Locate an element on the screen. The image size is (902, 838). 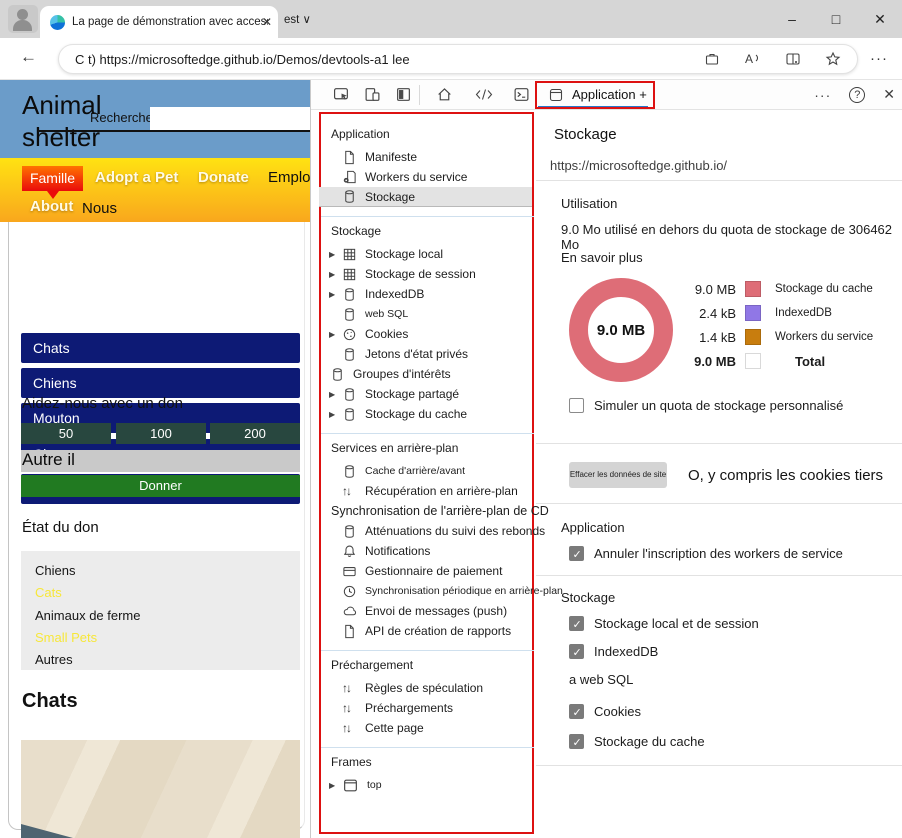
nav-item-adopt: Adopt a Pet is located at coordinates (137, 177).